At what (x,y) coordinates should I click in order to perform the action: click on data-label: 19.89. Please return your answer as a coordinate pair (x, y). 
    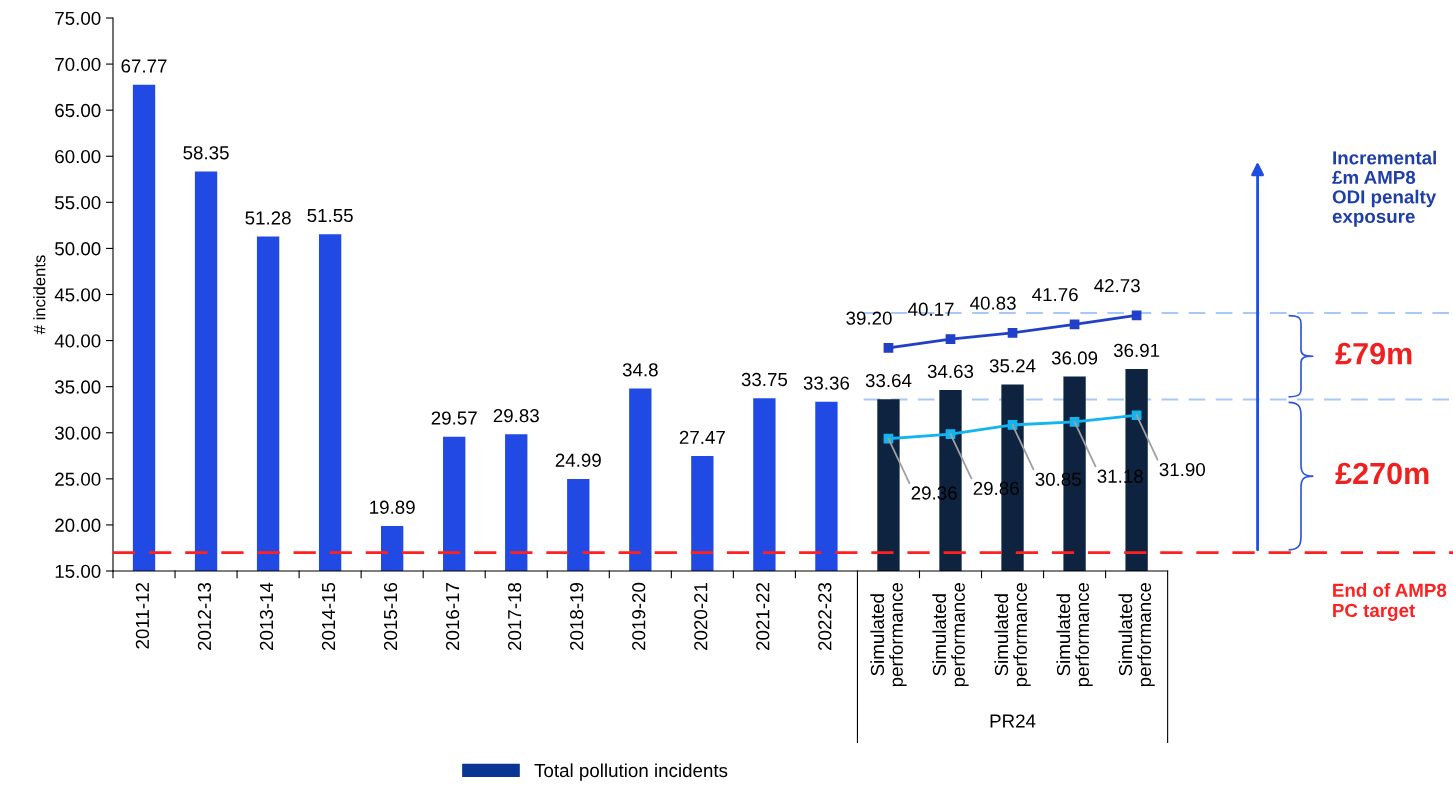
    Looking at the image, I should click on (392, 507).